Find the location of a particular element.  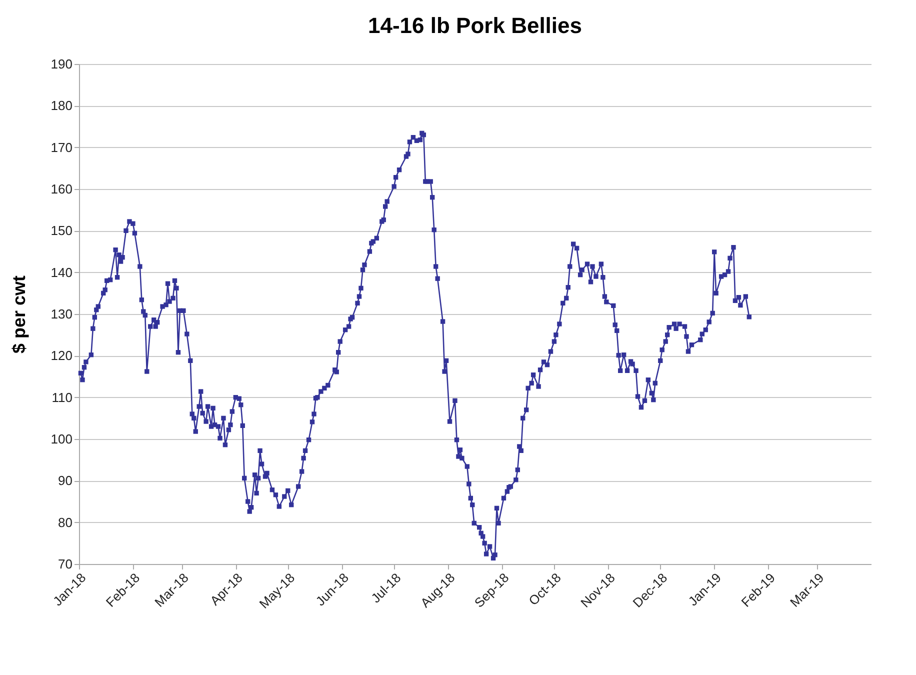

y-tick-label: 150 is located at coordinates (61, 230).